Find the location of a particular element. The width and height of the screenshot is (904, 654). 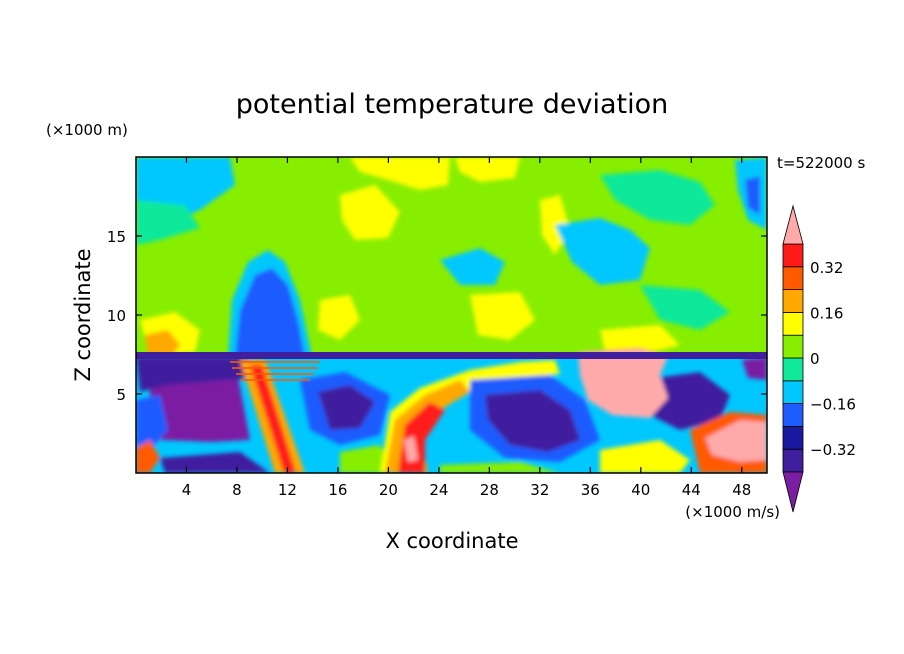

field-upper-yellow-low-right is located at coordinates (640, 340).